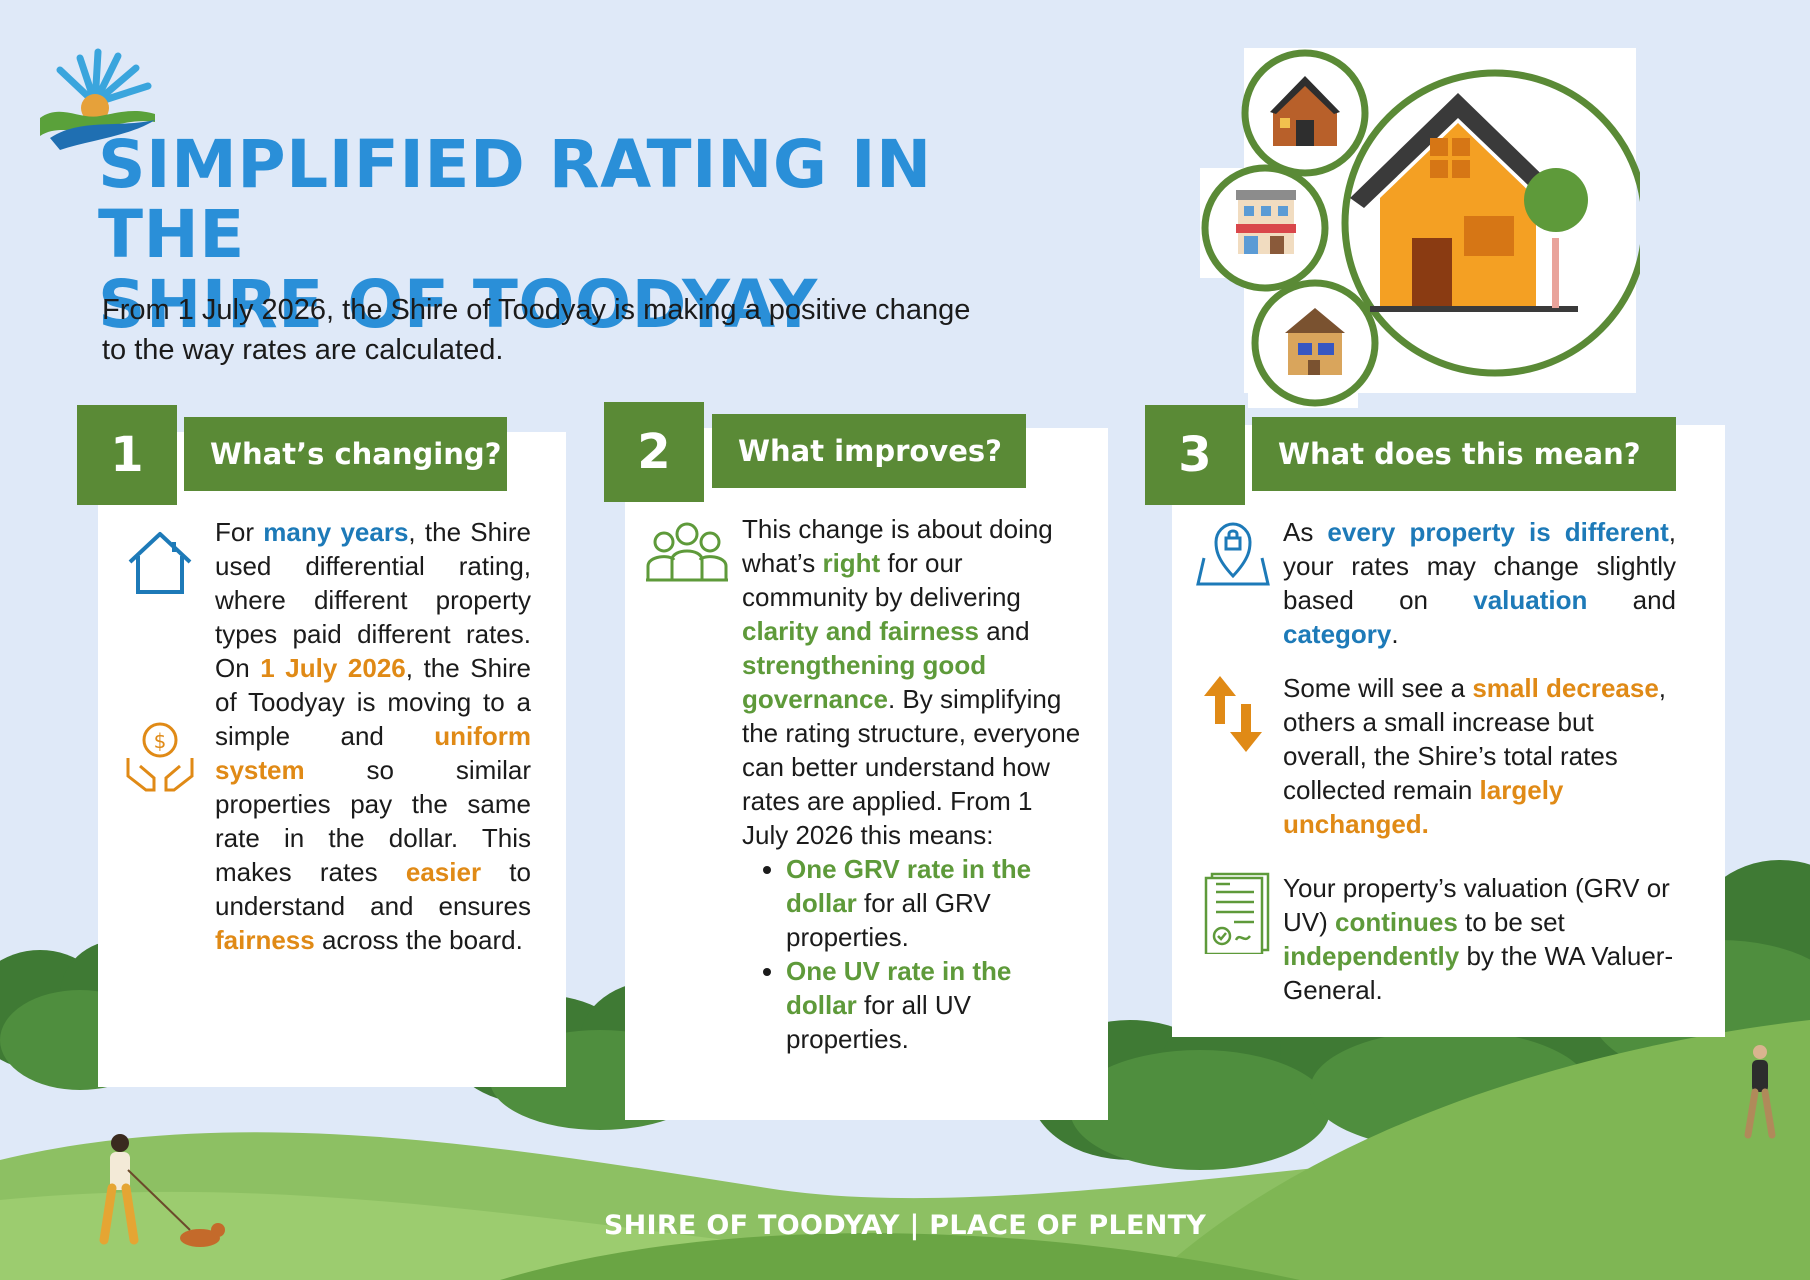 The width and height of the screenshot is (1810, 1280). What do you see at coordinates (1511, 922) in the screenshot?
I see `card-3-text: to be set` at bounding box center [1511, 922].